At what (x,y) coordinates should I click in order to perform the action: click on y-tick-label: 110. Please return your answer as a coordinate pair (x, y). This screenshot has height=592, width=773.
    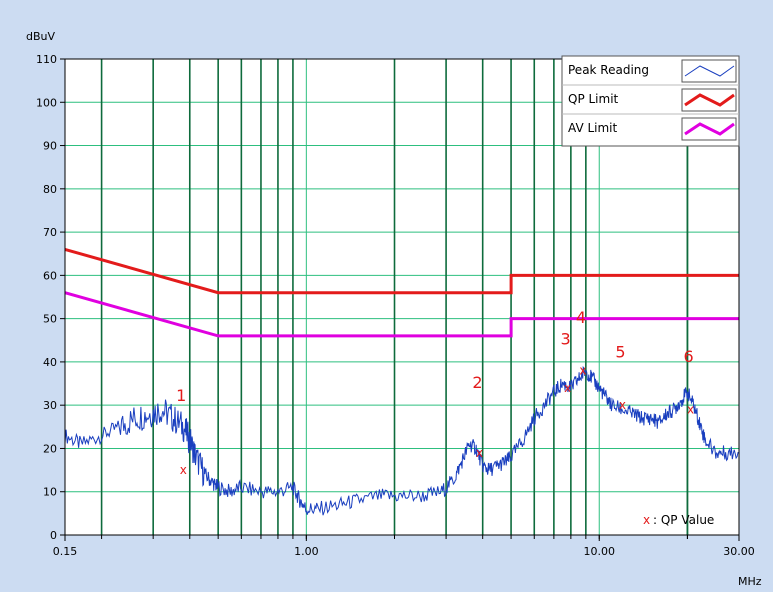
    Looking at the image, I should click on (46, 59).